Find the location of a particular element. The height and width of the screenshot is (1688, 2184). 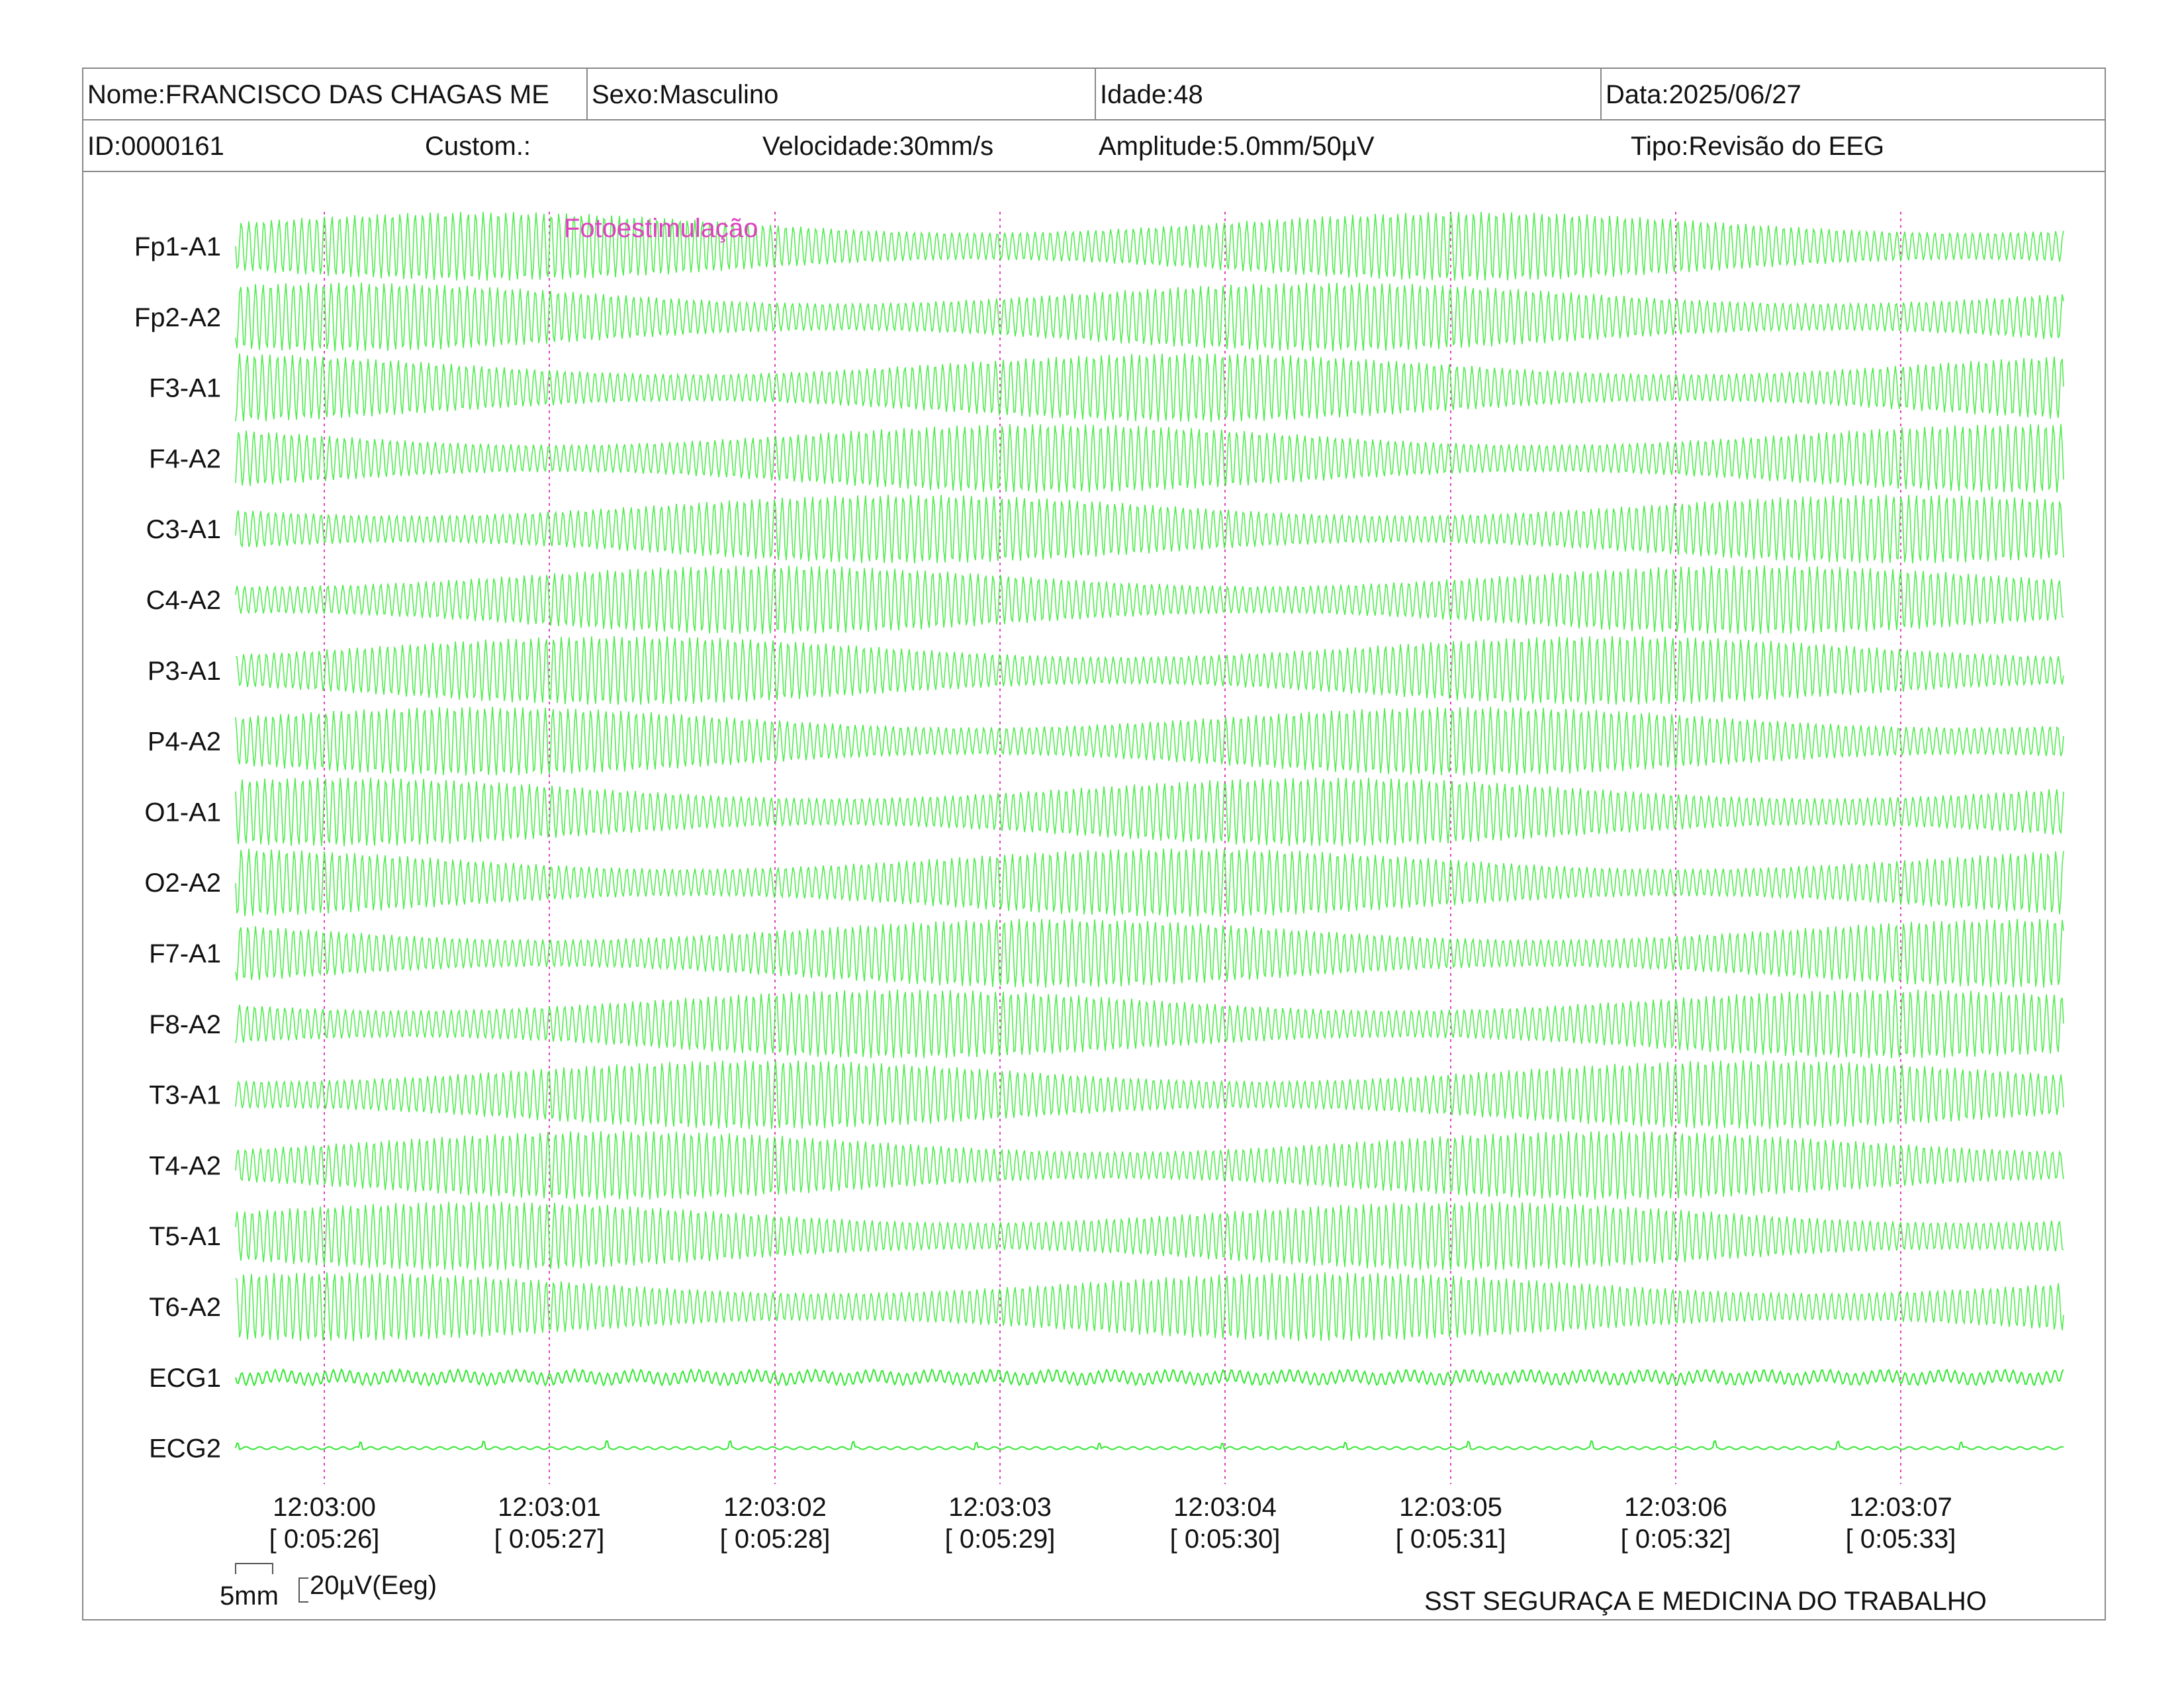

channel-label: F4-A2 is located at coordinates (185, 458).